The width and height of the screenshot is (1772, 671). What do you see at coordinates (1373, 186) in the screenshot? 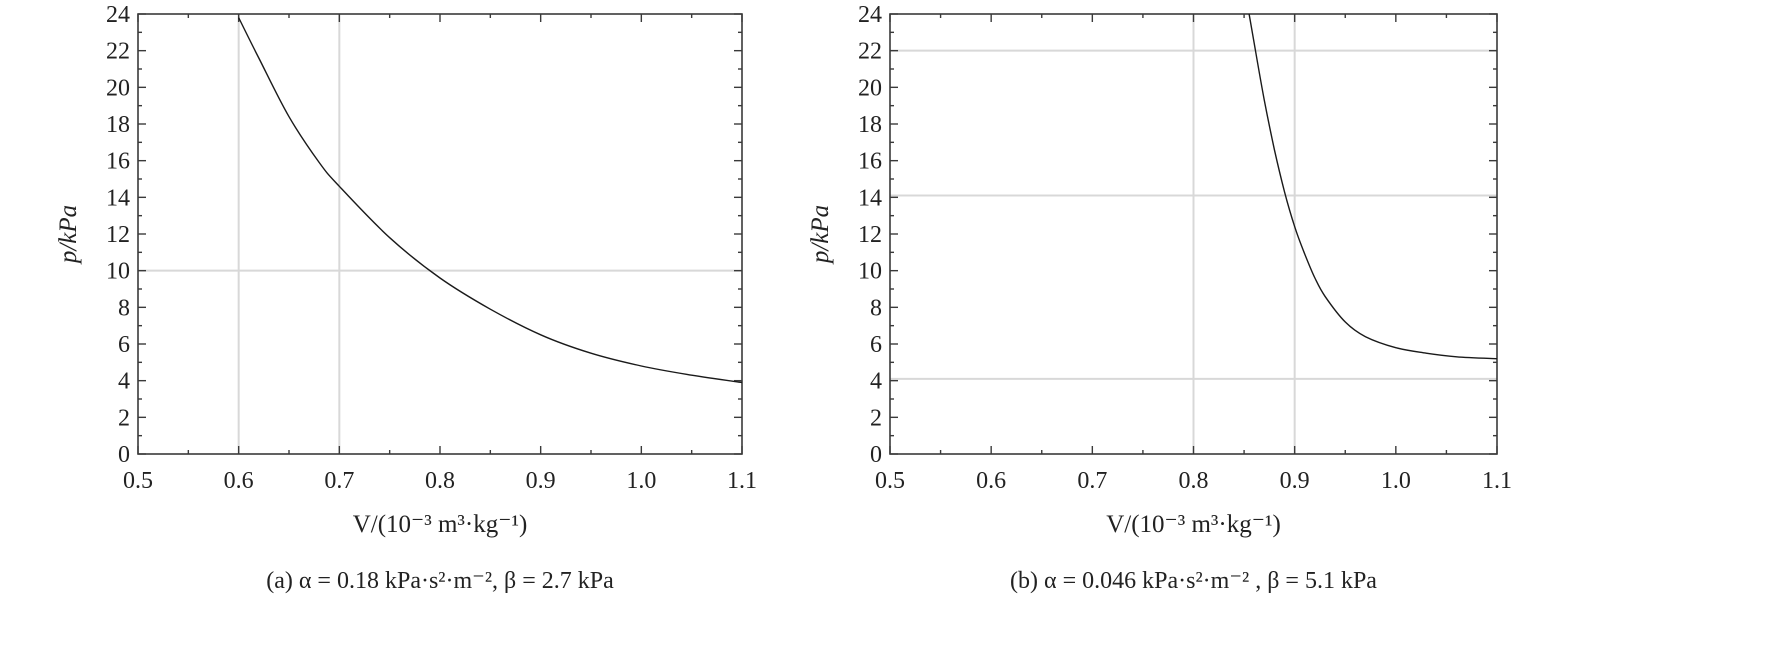
I see `series-line` at bounding box center [1373, 186].